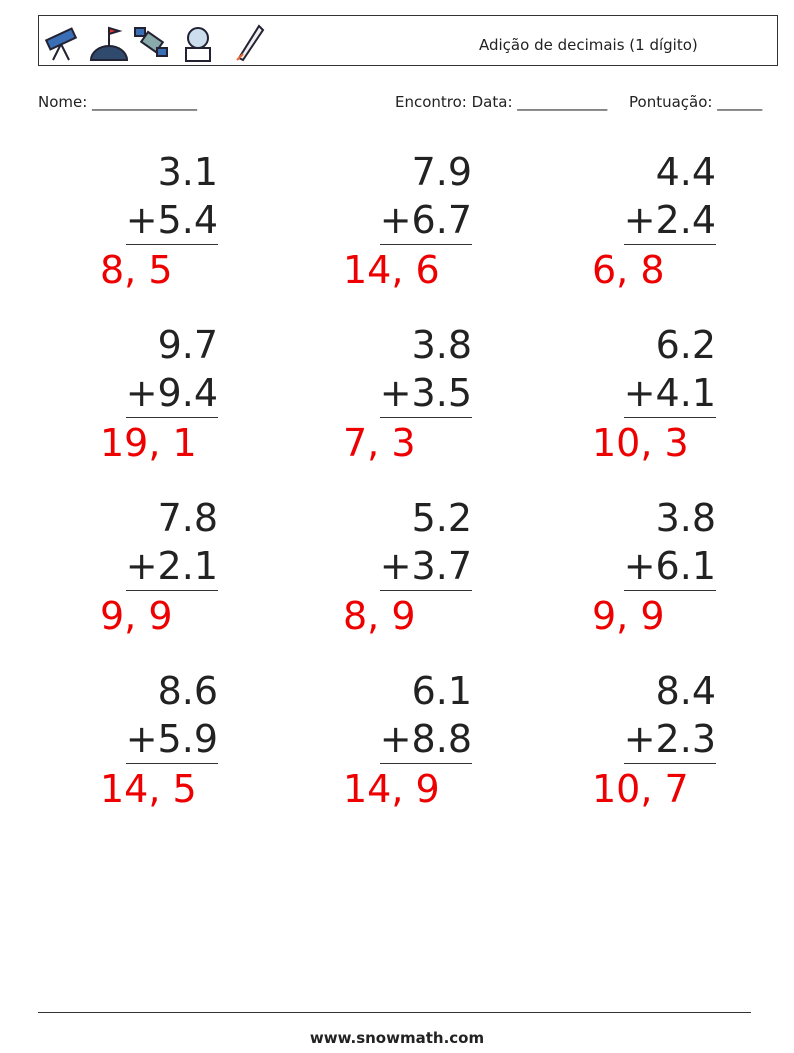  Describe the element at coordinates (187, 345) in the screenshot. I see `addend-top: 9.7` at that location.